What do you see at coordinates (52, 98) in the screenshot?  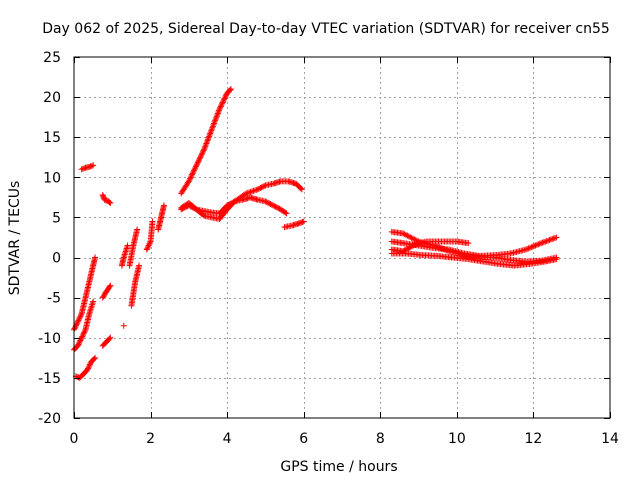 I see `y-tick-label: 20` at bounding box center [52, 98].